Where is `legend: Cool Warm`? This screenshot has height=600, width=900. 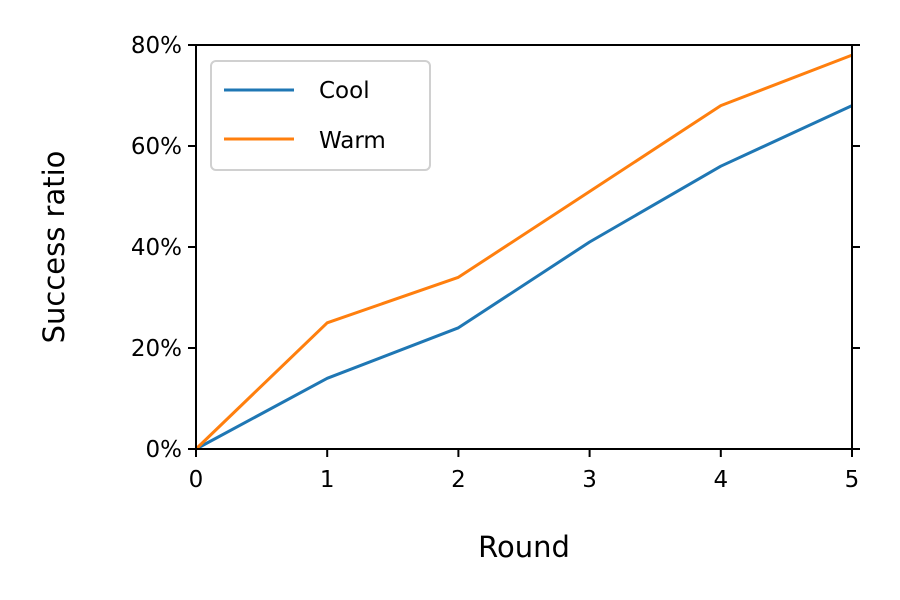 legend: Cool Warm is located at coordinates (320, 115).